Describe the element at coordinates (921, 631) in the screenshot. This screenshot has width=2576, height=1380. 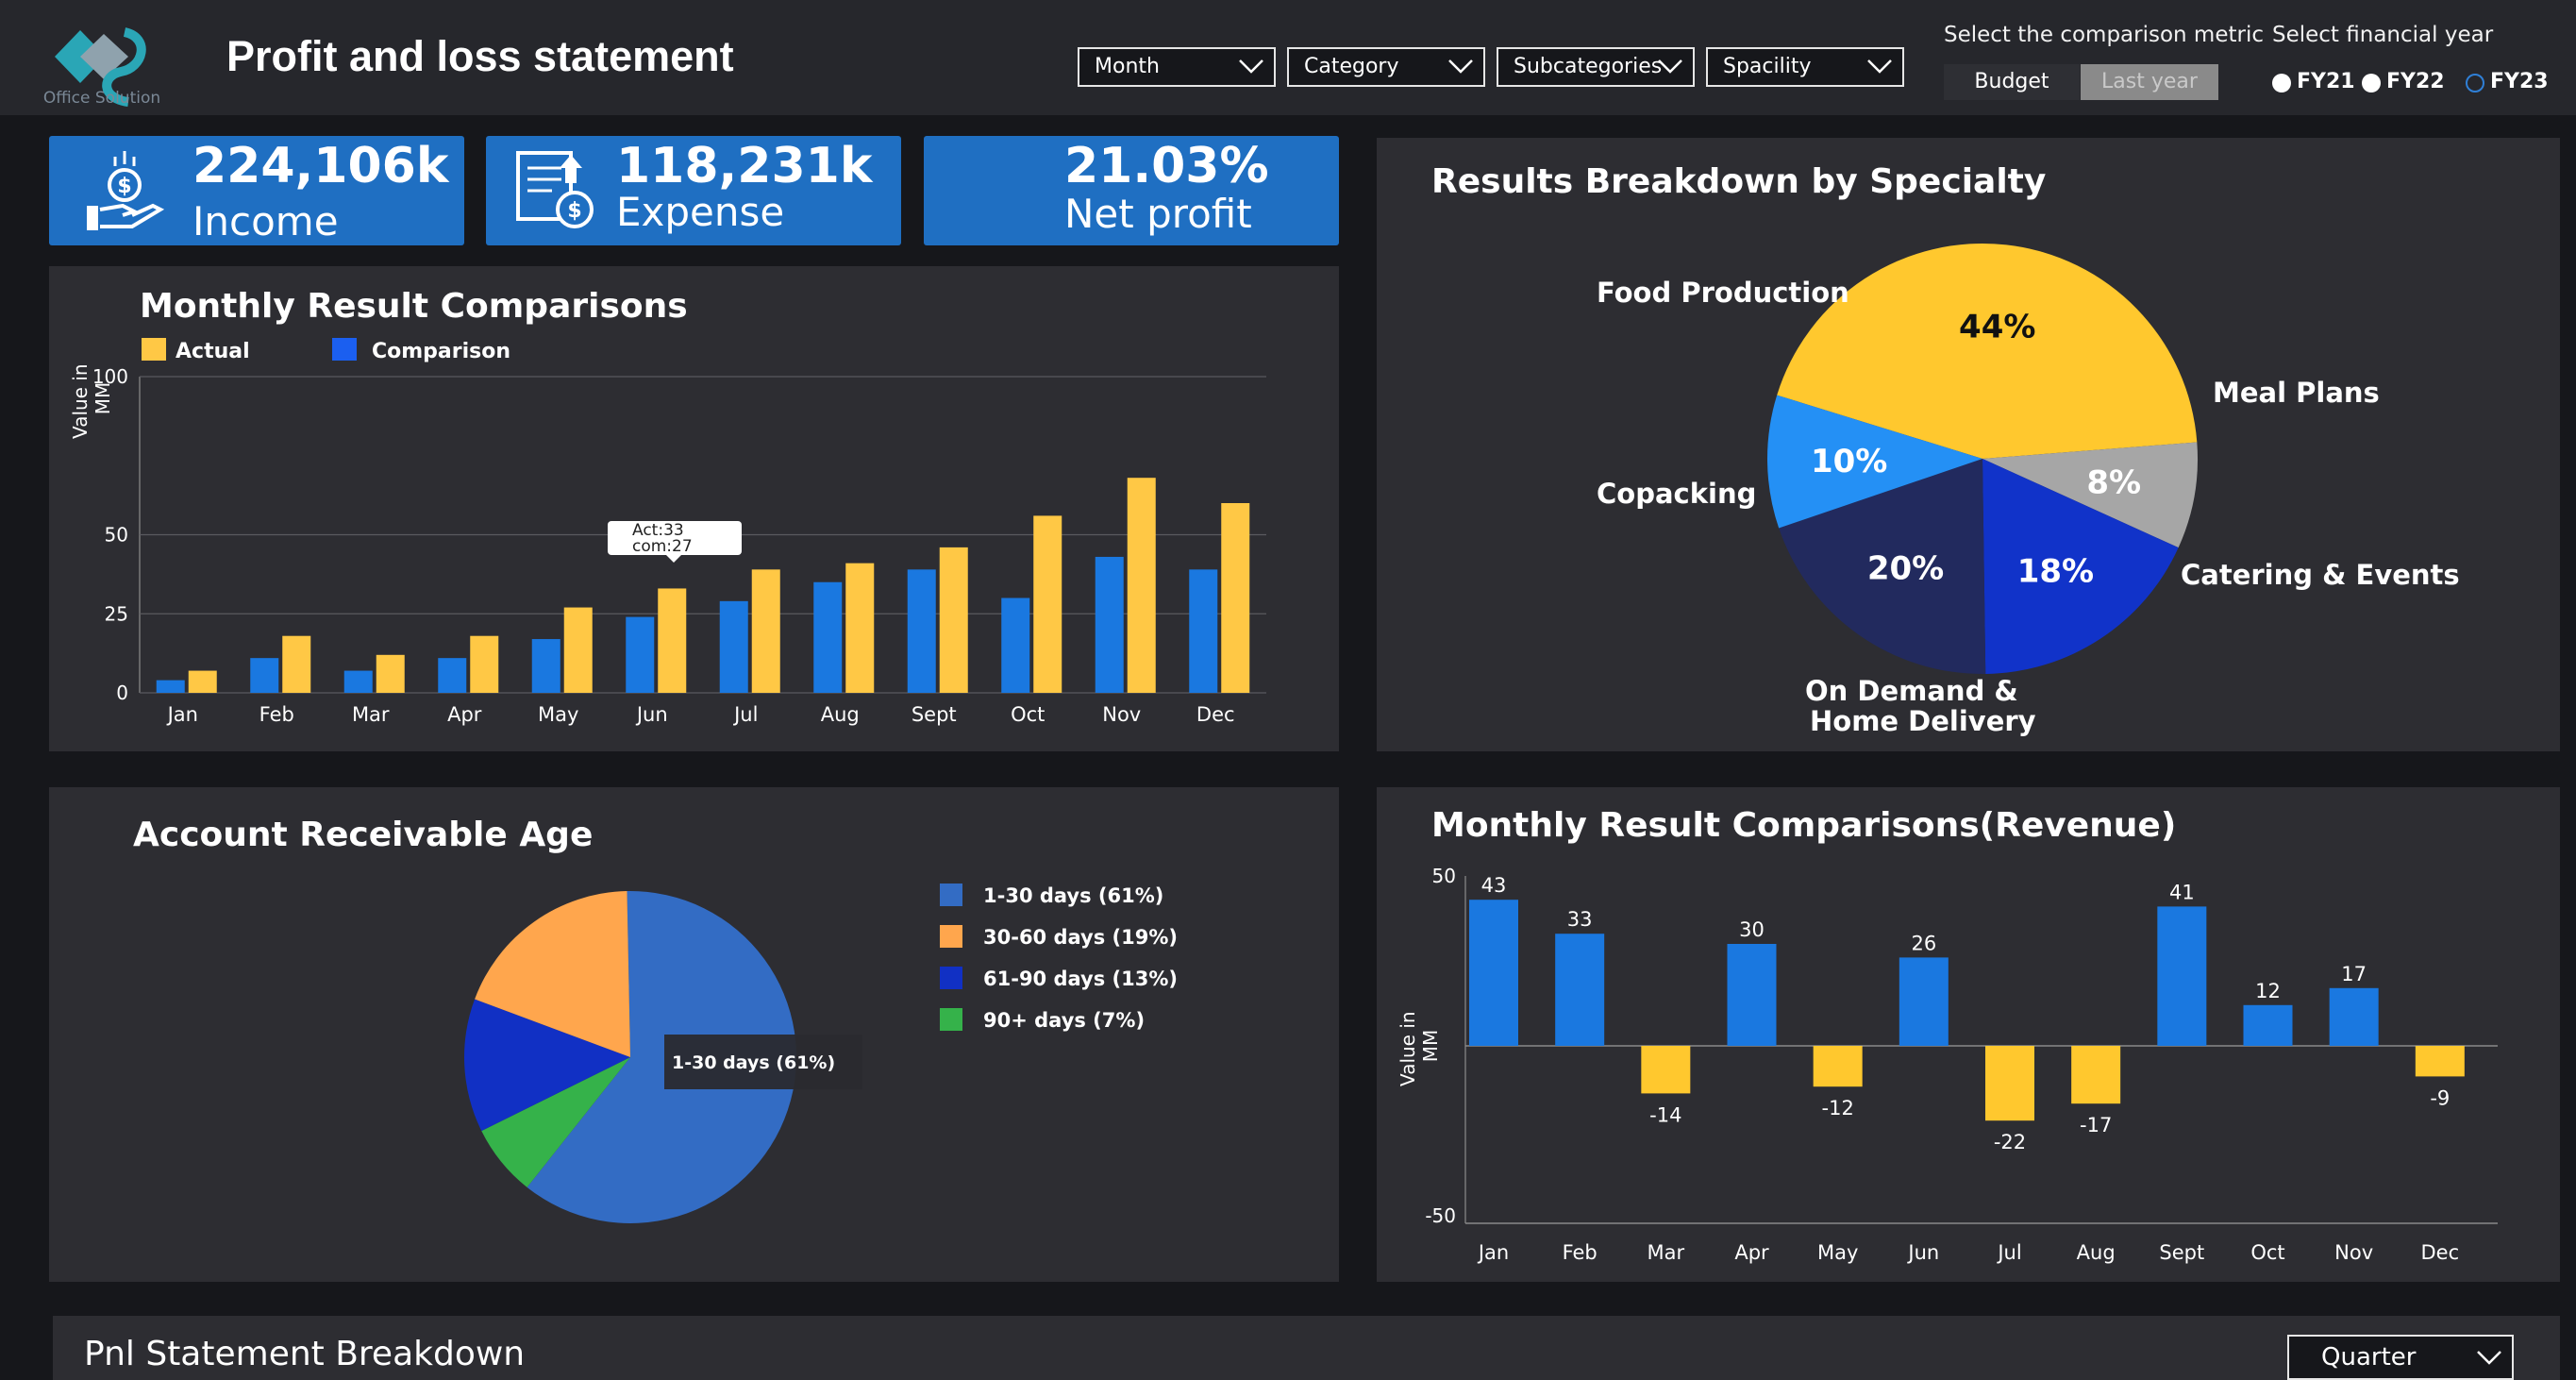
I see `bar-comparison-sept` at that location.